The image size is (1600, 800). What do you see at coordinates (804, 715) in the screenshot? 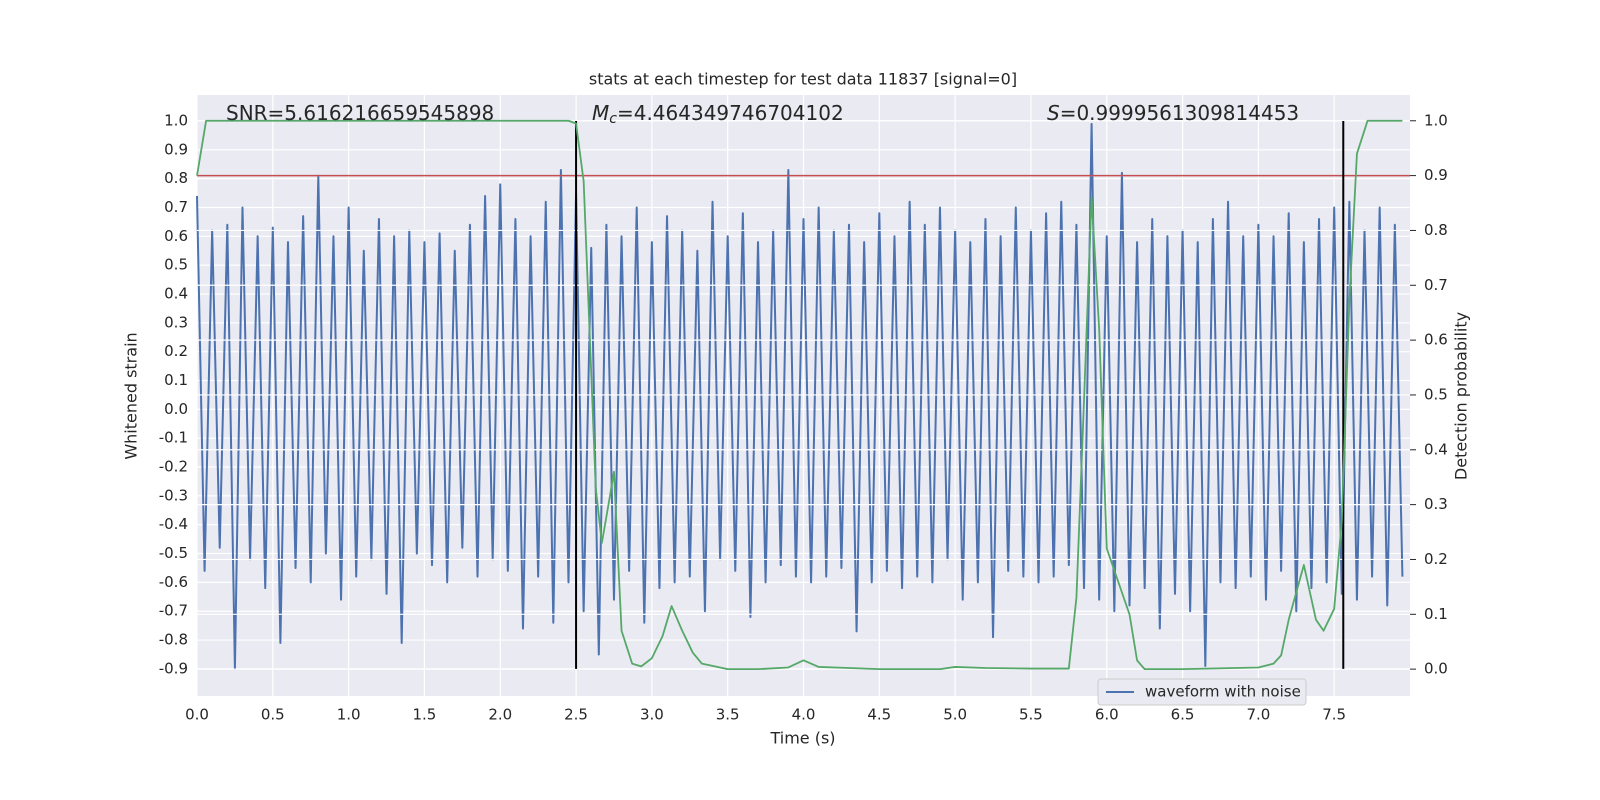
I see `x-tick-label: 4.0` at bounding box center [804, 715].